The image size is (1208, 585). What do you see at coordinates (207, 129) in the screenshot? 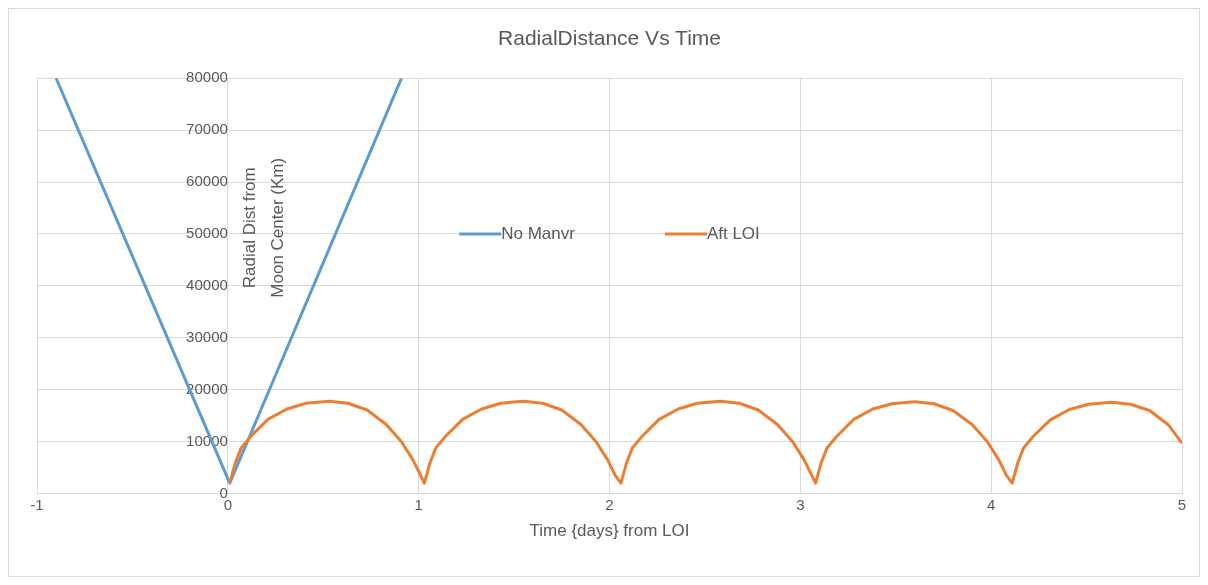
I see `y-tick-label: 70000` at bounding box center [207, 129].